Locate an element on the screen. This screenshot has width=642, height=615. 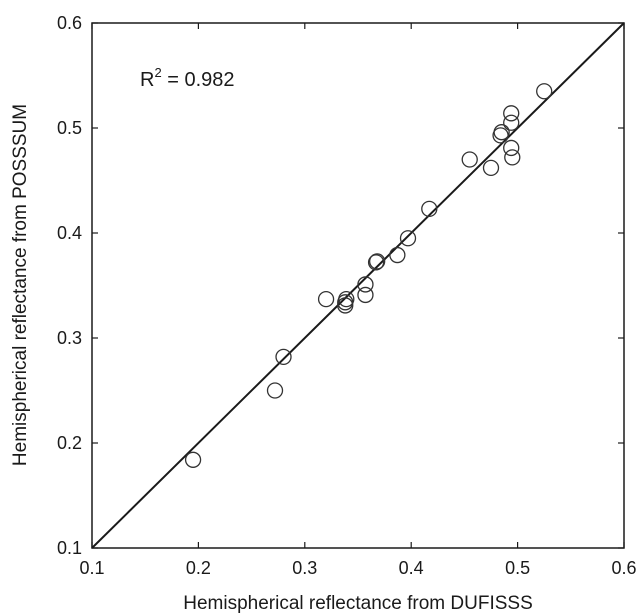
x-tick-label: 0.1 is located at coordinates (91, 568).